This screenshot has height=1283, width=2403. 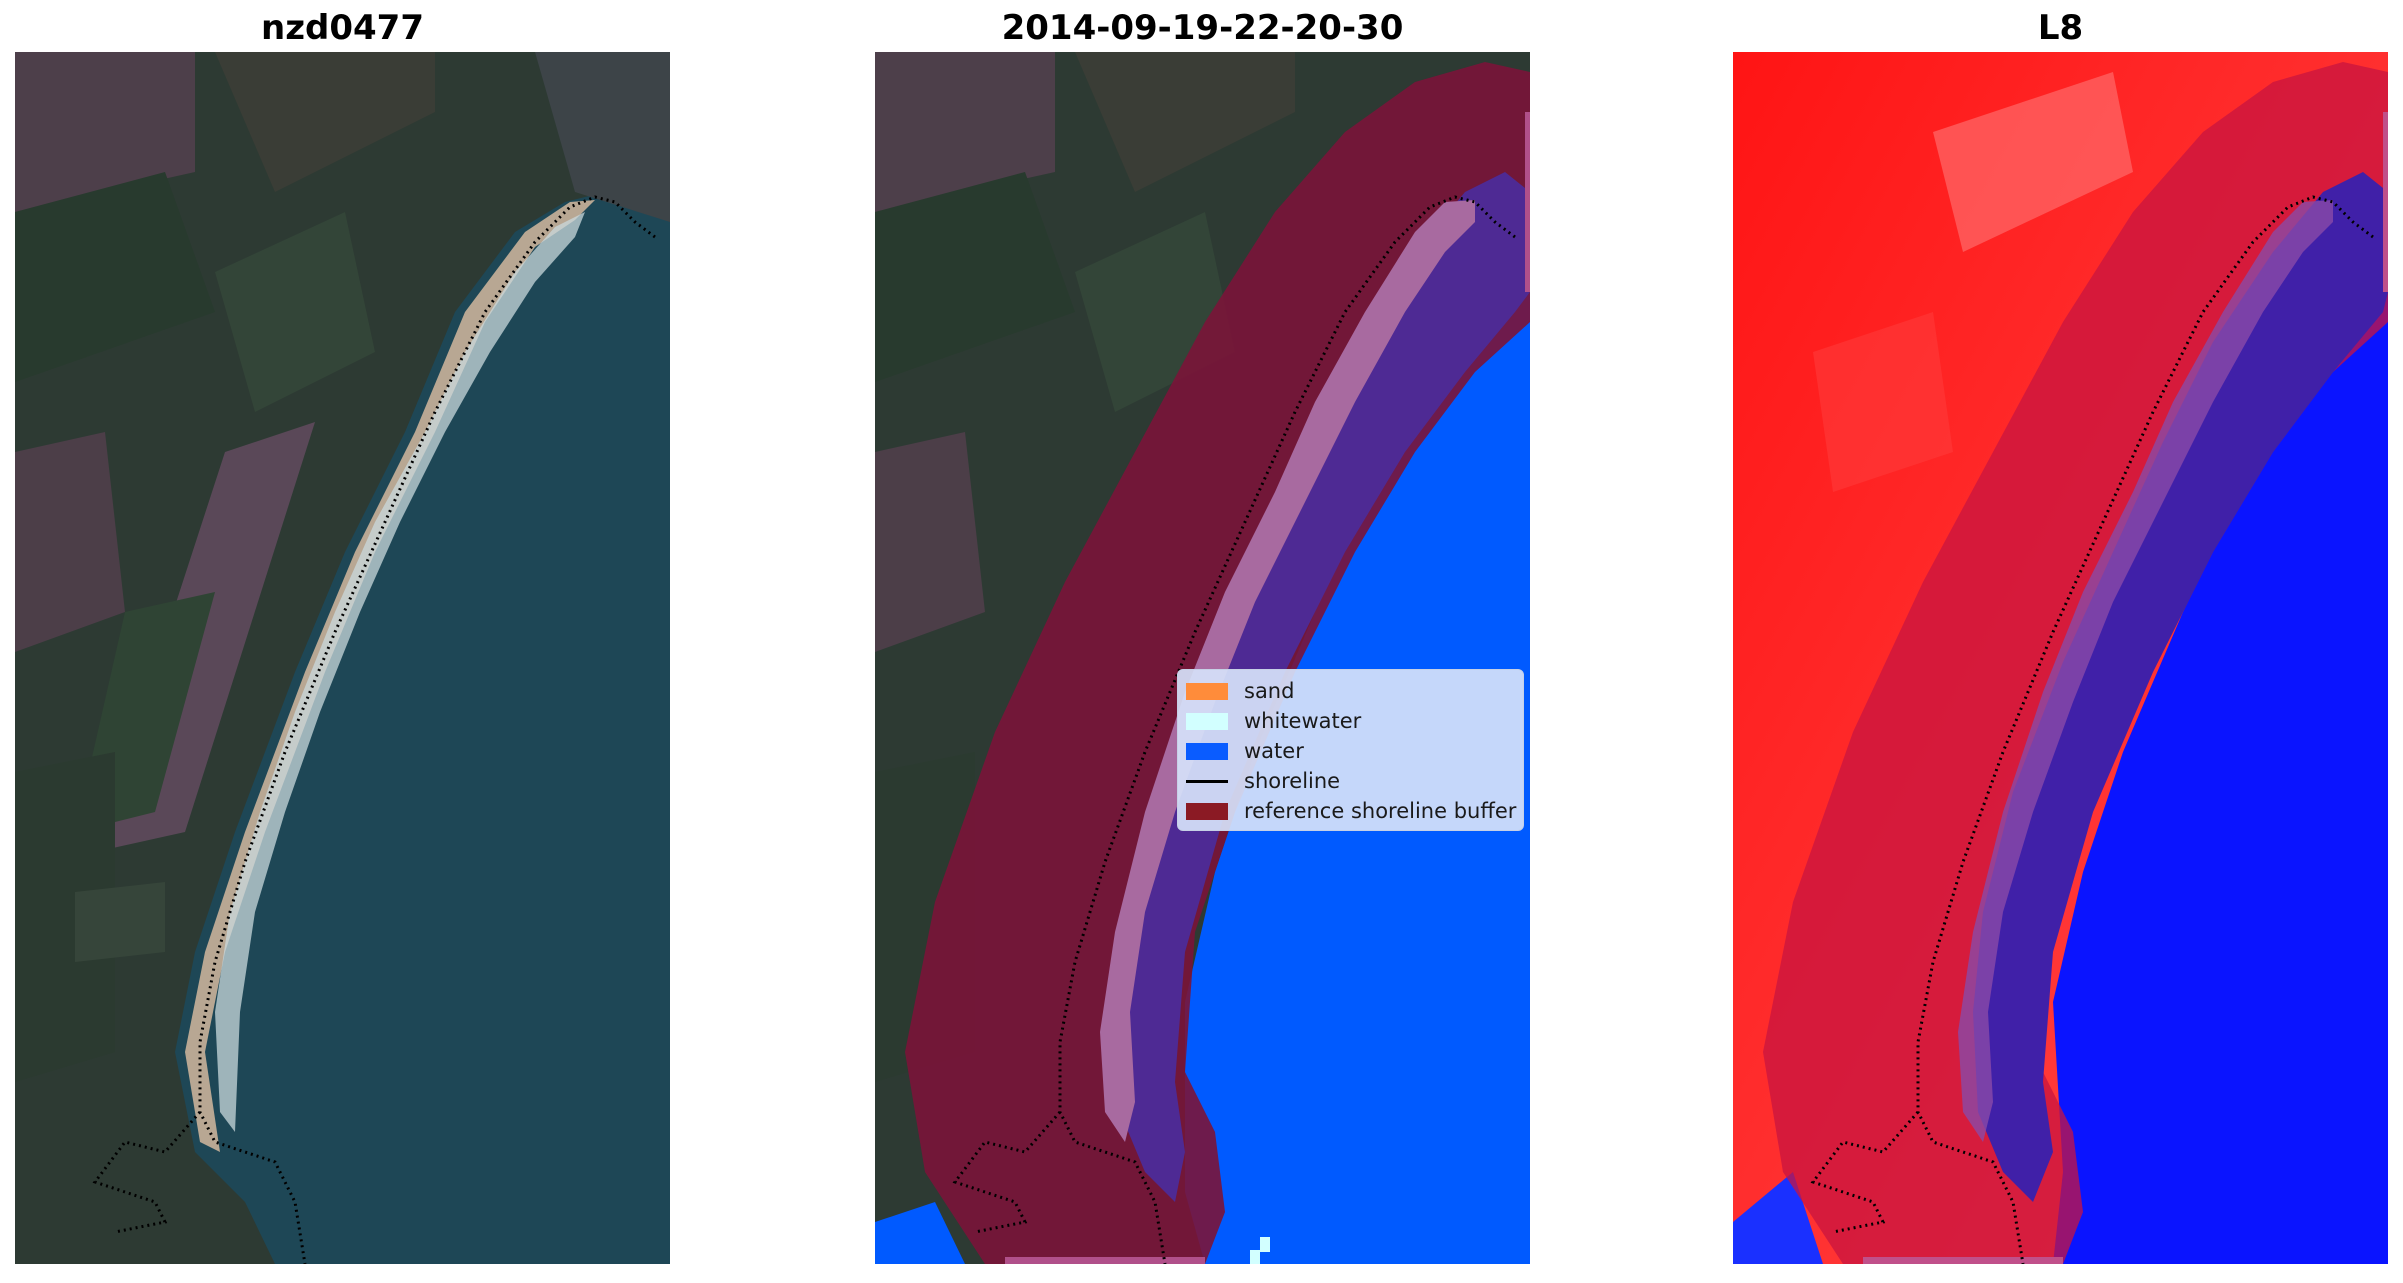 What do you see at coordinates (1269, 691) in the screenshot?
I see `legend-label: sand` at bounding box center [1269, 691].